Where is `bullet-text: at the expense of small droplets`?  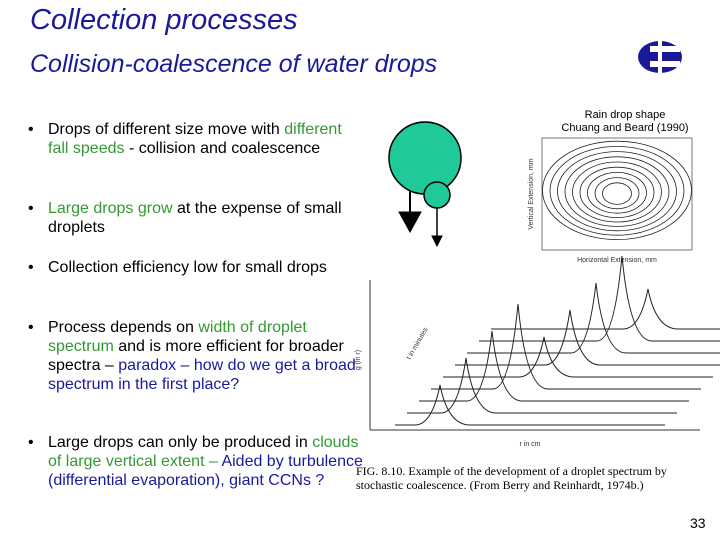
bullet-text: at the expense of small droplets is located at coordinates (195, 218).